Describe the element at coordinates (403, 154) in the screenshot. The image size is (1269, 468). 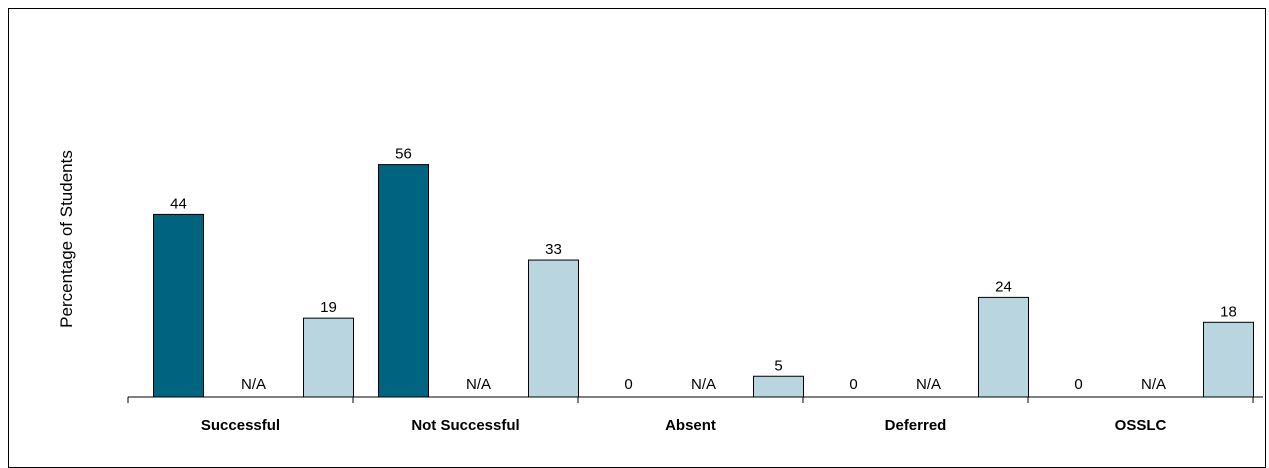
I see `data-label: 56` at that location.